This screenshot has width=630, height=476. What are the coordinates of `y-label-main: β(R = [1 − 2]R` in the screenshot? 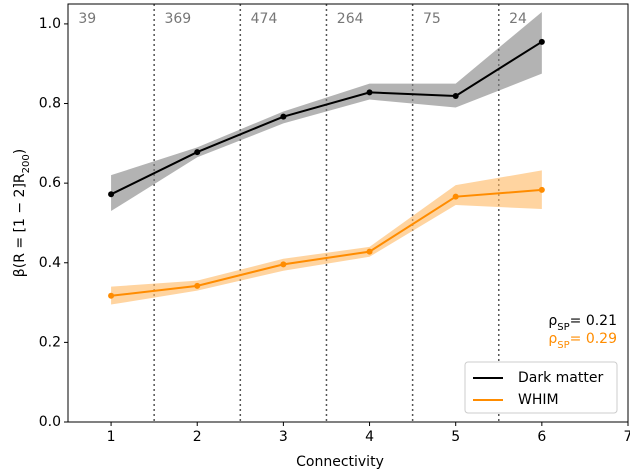 It's located at (20, 225).